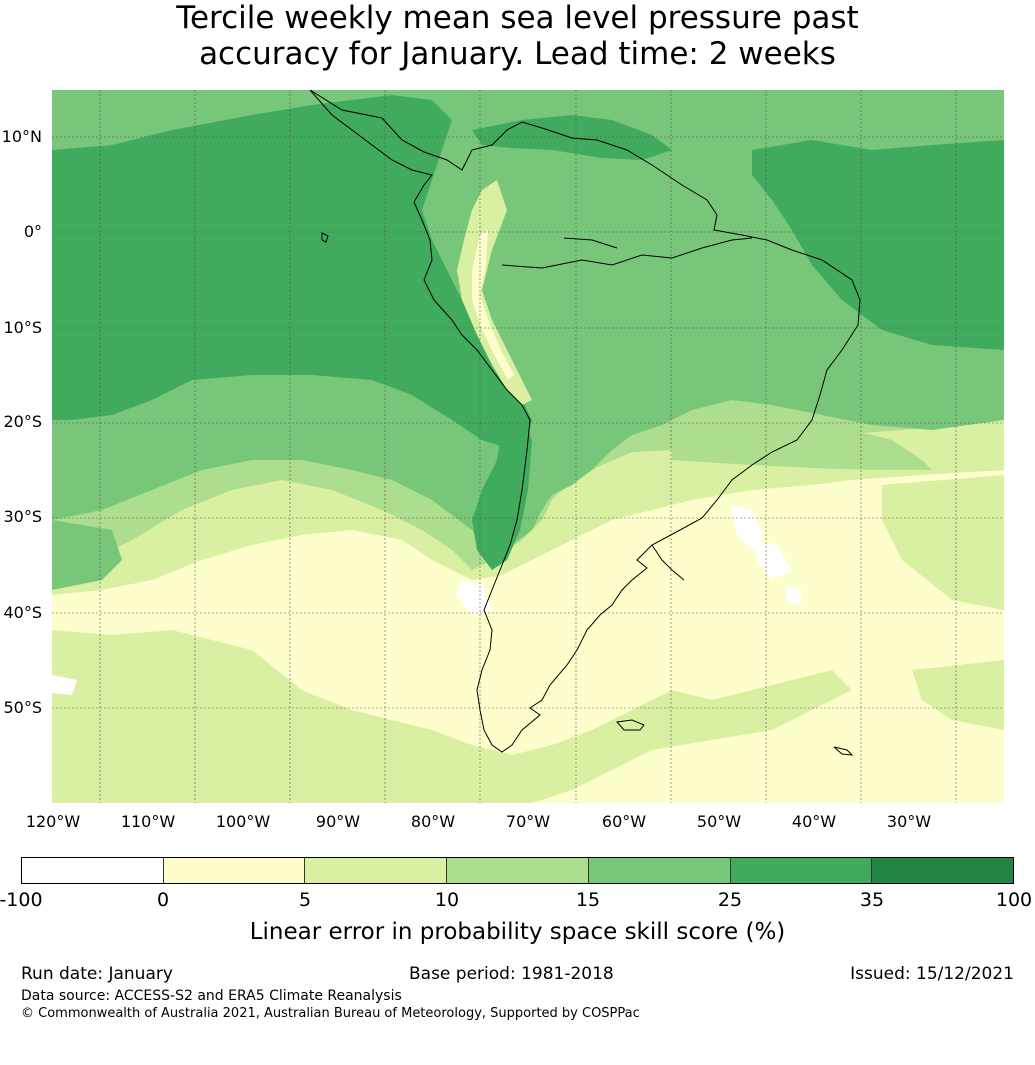 The width and height of the screenshot is (1035, 1065). Describe the element at coordinates (21, 900) in the screenshot. I see `colorbar-tick: -100` at that location.